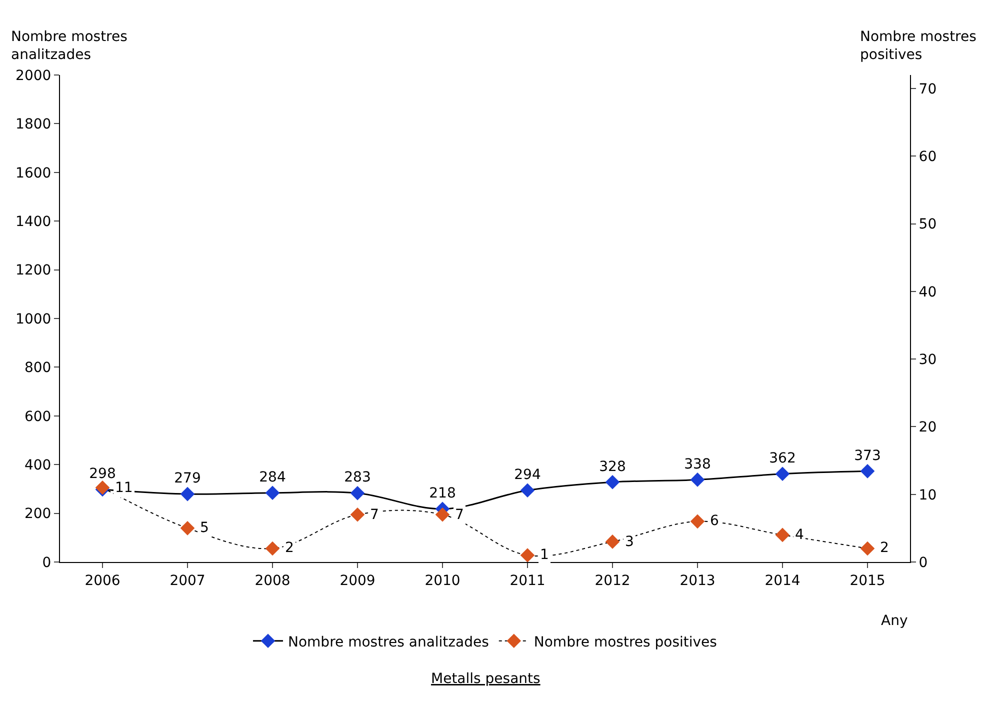 The width and height of the screenshot is (990, 702). What do you see at coordinates (34, 270) in the screenshot?
I see `y-tick-label: 1200` at bounding box center [34, 270].